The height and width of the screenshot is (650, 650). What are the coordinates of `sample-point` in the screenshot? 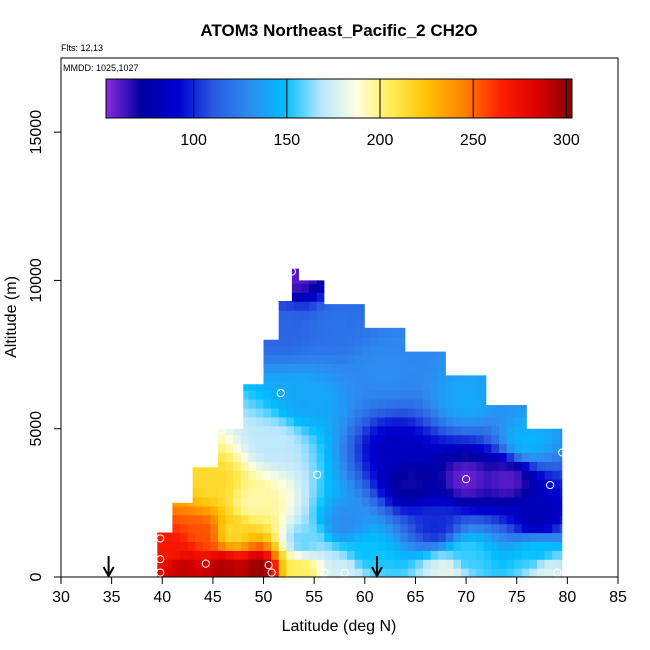 It's located at (205, 563).